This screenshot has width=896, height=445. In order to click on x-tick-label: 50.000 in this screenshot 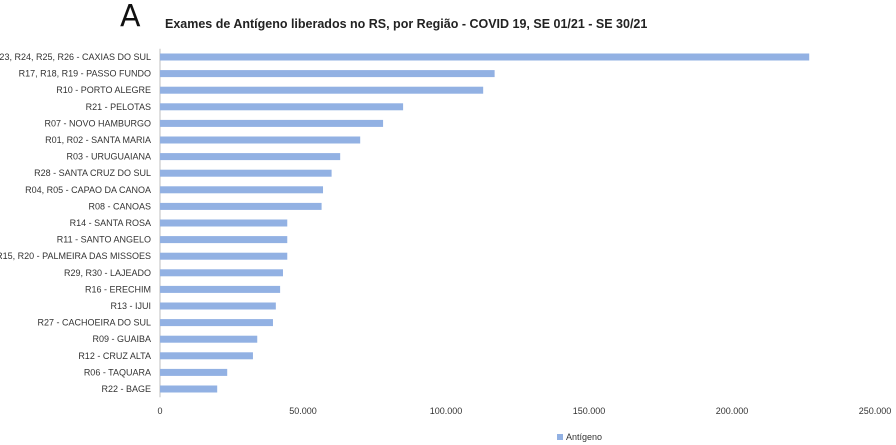, I will do `click(303, 411)`.